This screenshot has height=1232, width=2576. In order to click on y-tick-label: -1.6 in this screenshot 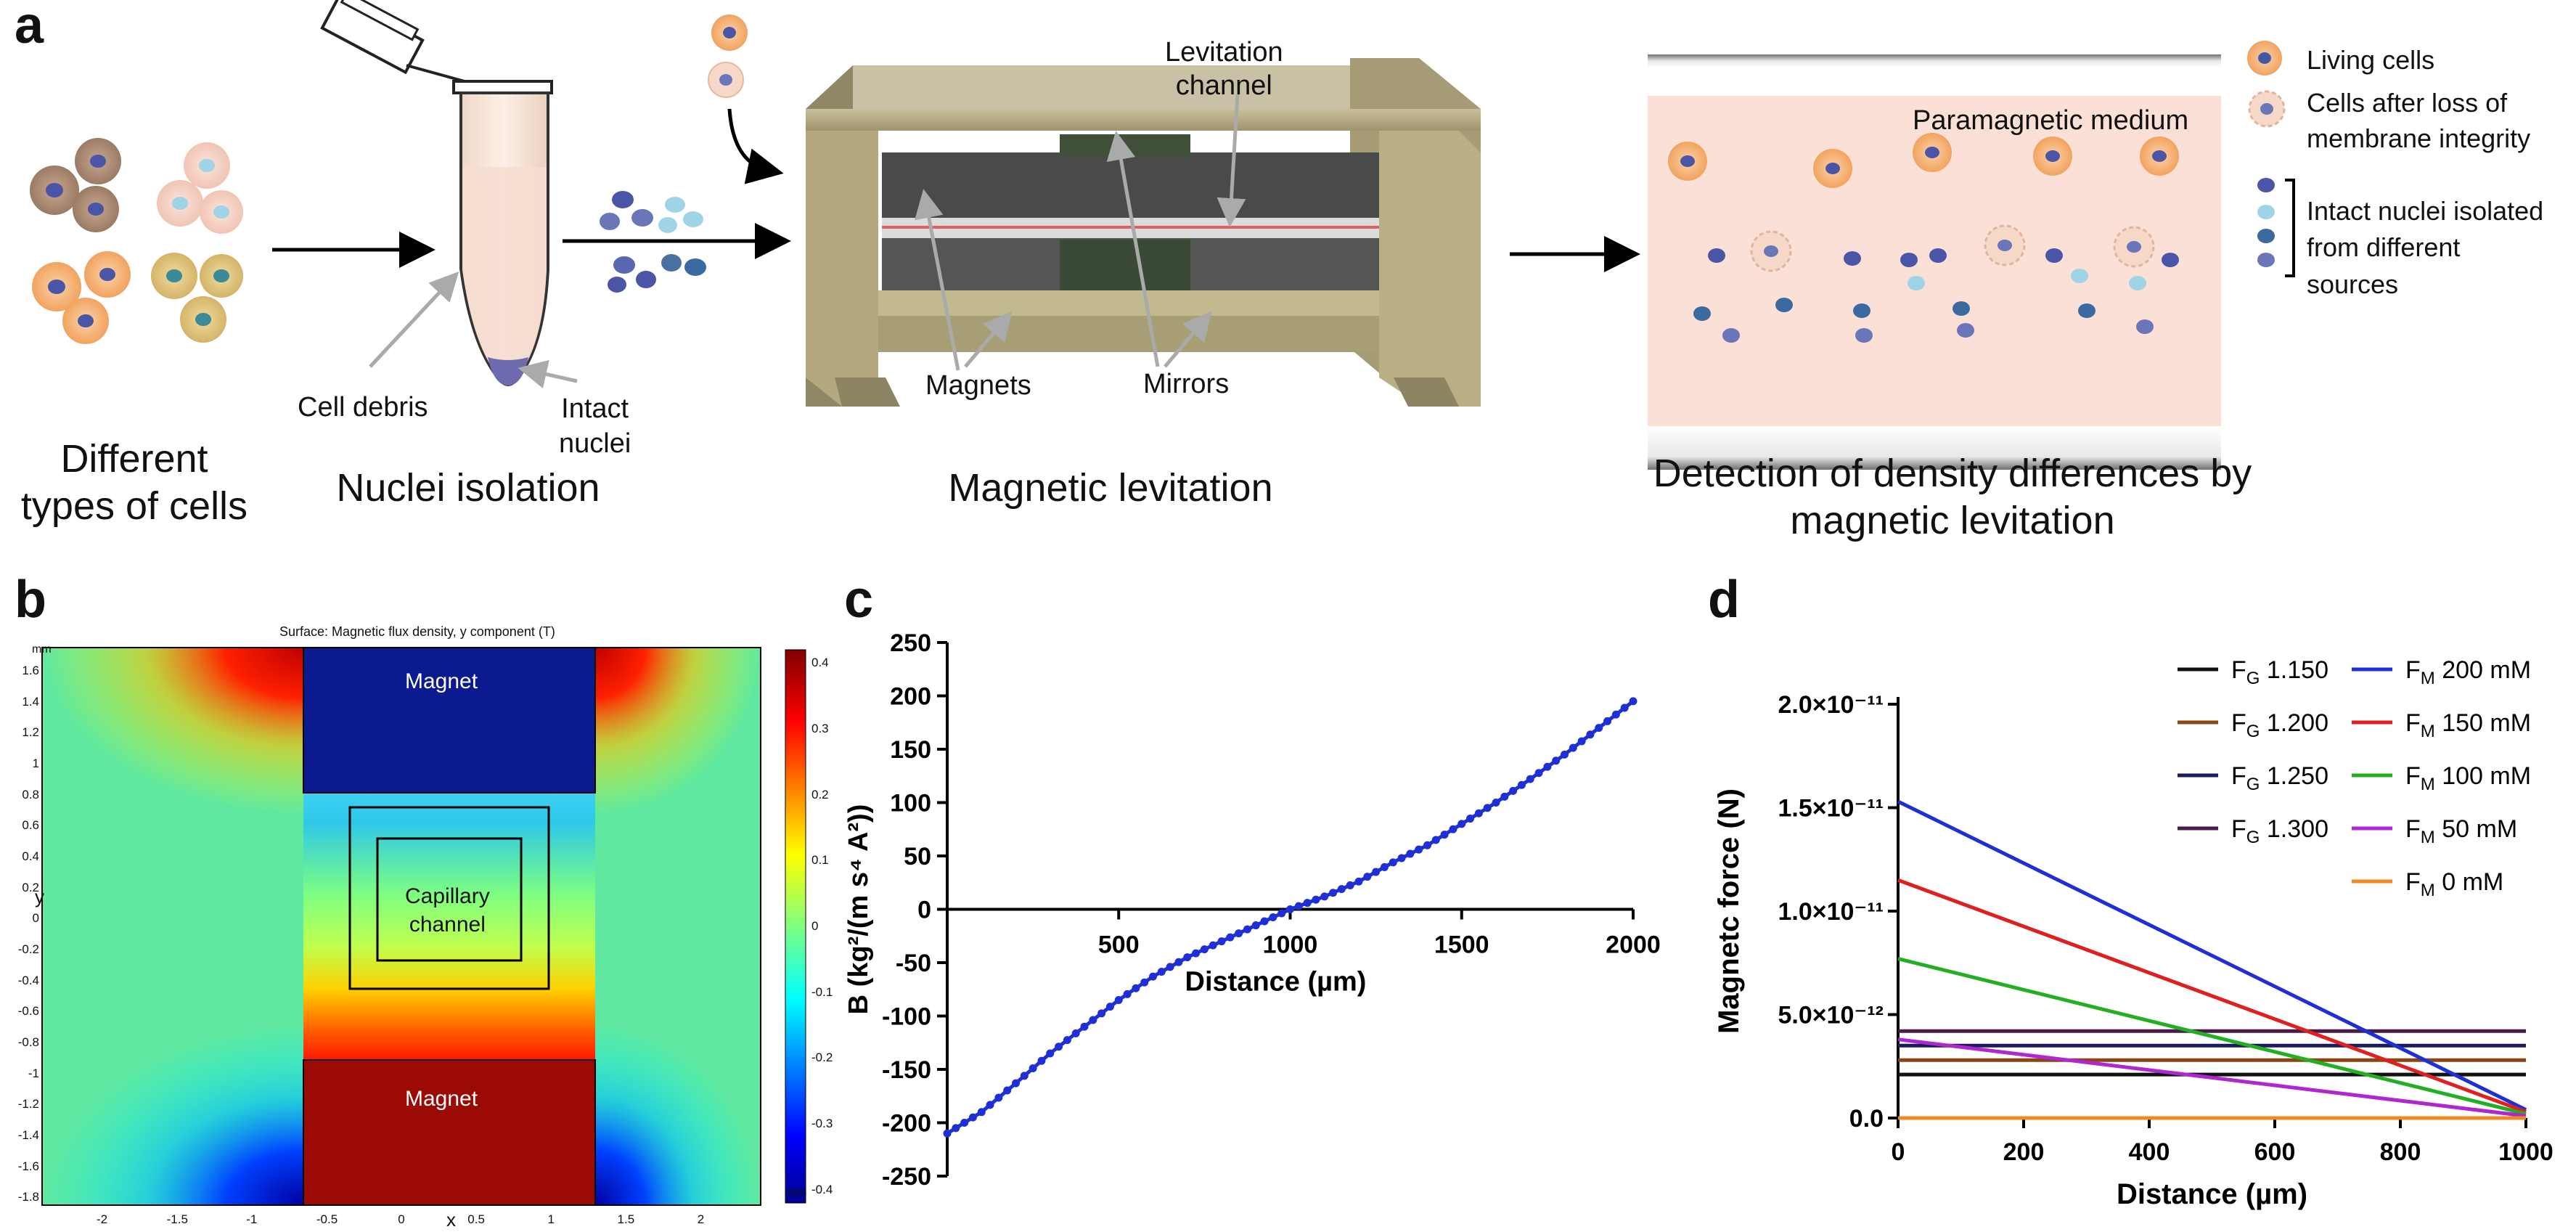, I will do `click(28, 1166)`.